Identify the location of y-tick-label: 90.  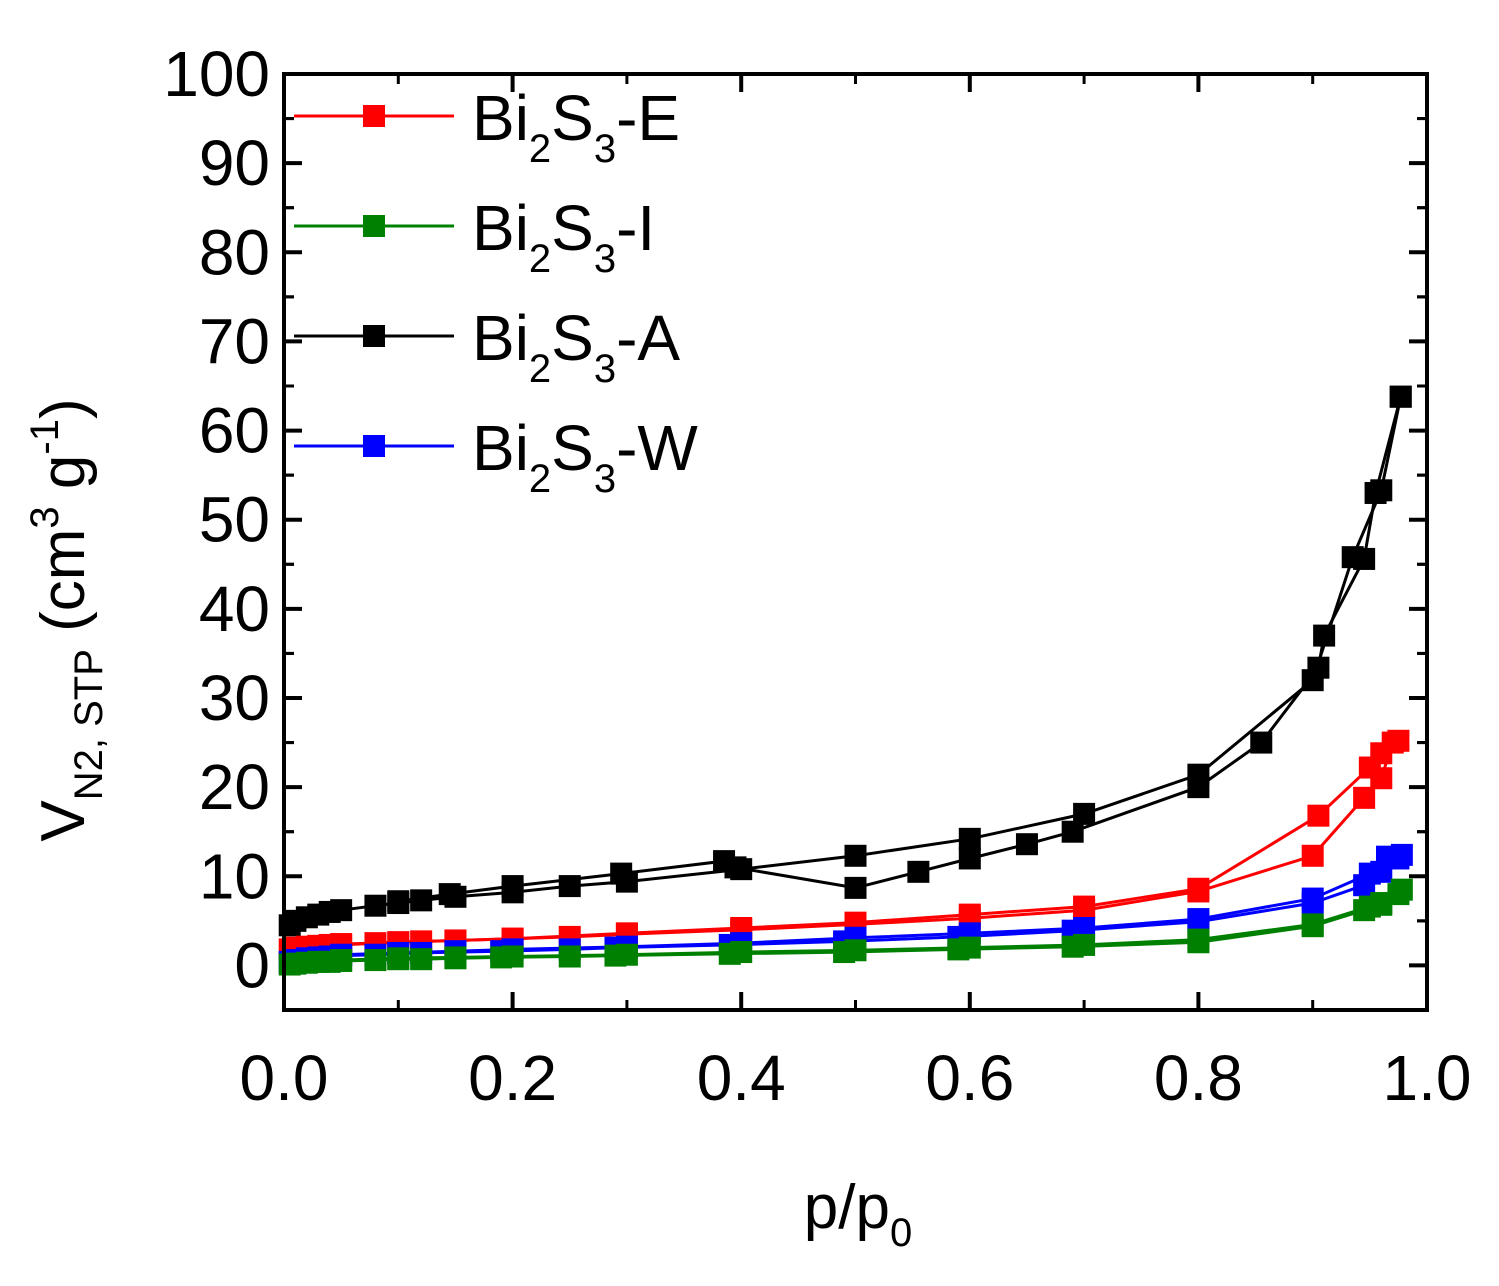
(234, 163).